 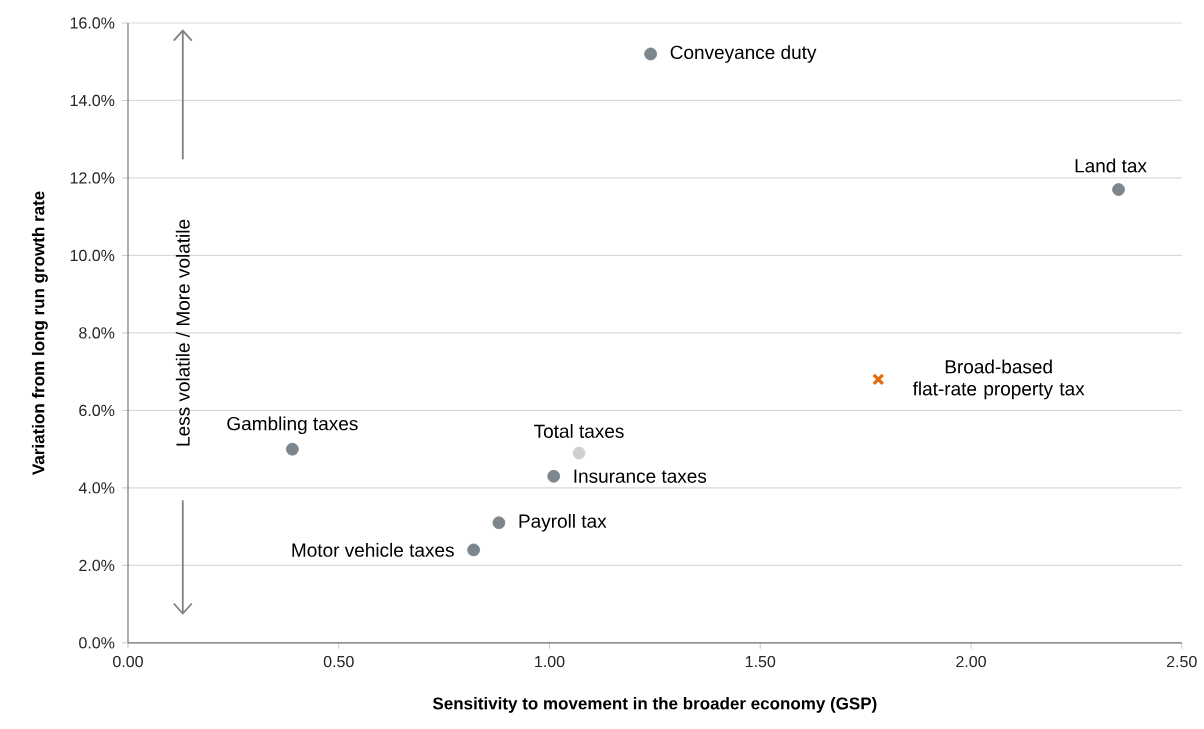 What do you see at coordinates (579, 431) in the screenshot?
I see `series-label: Total taxes` at bounding box center [579, 431].